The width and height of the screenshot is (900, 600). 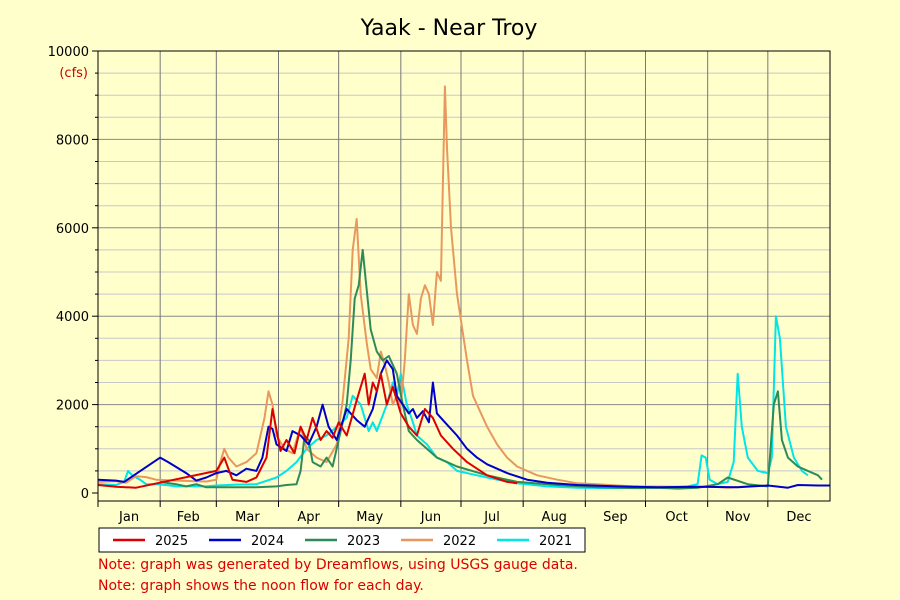 What do you see at coordinates (430, 517) in the screenshot?
I see `x-tick-label: Jun` at bounding box center [430, 517].